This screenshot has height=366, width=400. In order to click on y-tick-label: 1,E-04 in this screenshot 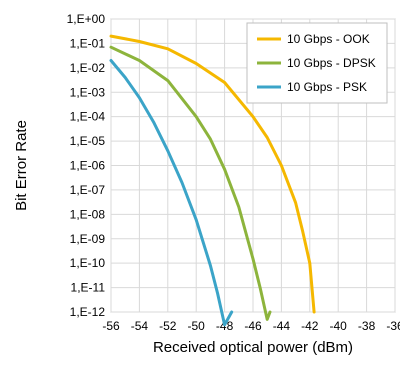, I will do `click(88, 117)`.